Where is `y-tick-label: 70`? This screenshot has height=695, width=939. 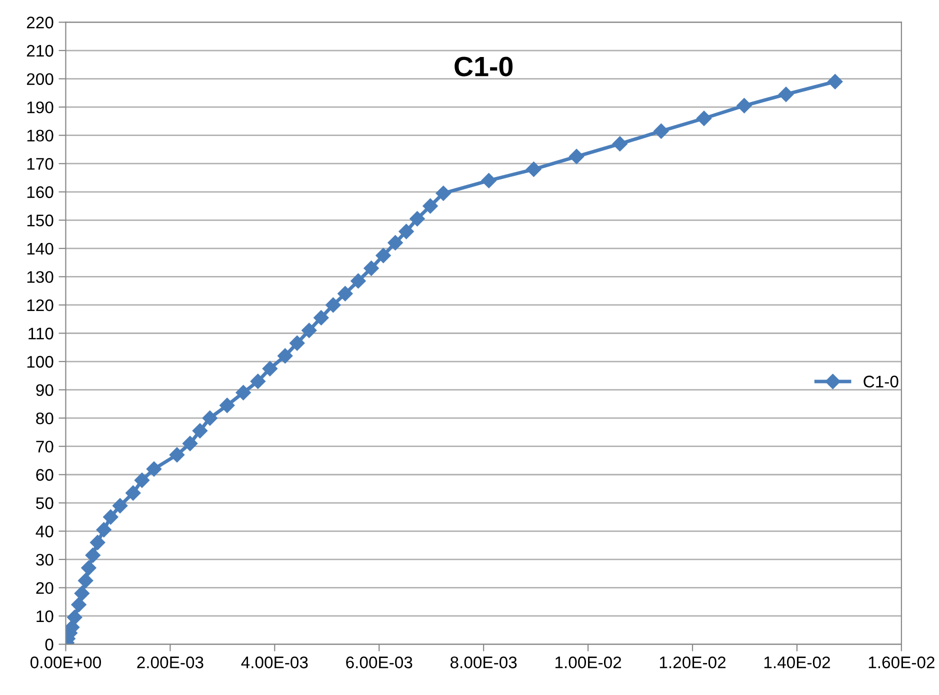 y-tick-label: 70 is located at coordinates (45, 446).